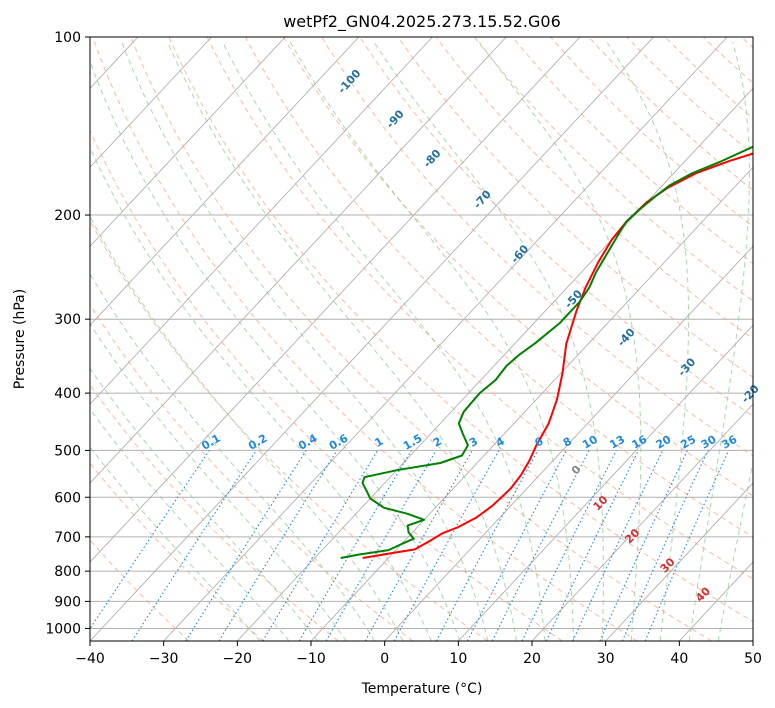 The image size is (775, 708). What do you see at coordinates (67, 333) in the screenshot?
I see `y-axis-ticks: 100 200 300 400 500 600 700 800 900 1000` at bounding box center [67, 333].